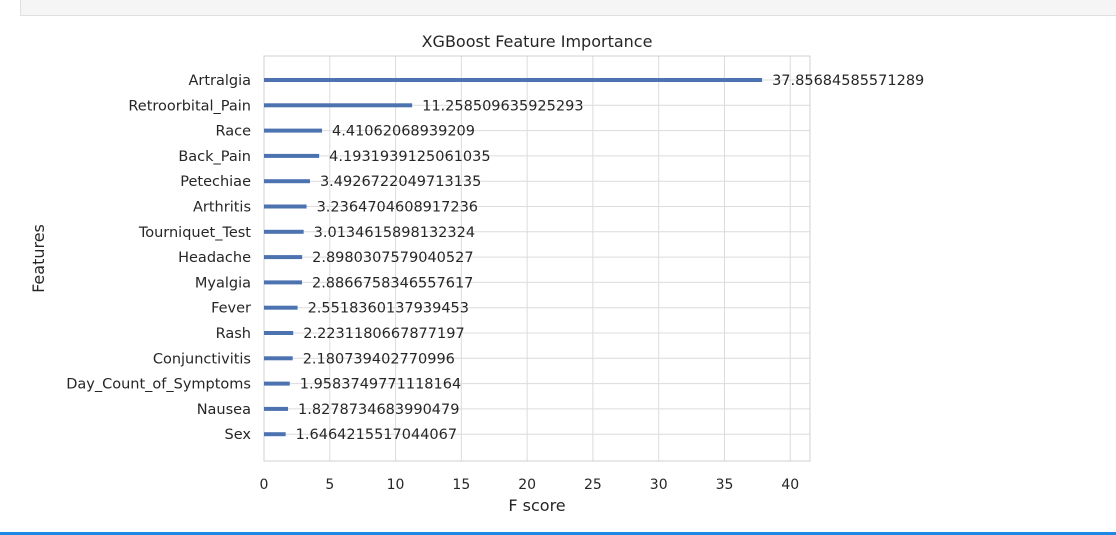  What do you see at coordinates (158, 385) in the screenshot?
I see `category-label: Day_Count_of_Symptoms` at bounding box center [158, 385].